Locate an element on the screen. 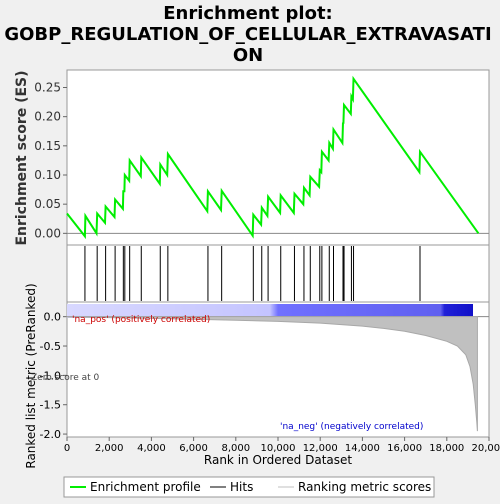 This screenshot has height=504, width=500. hits-panel-background is located at coordinates (278, 273).